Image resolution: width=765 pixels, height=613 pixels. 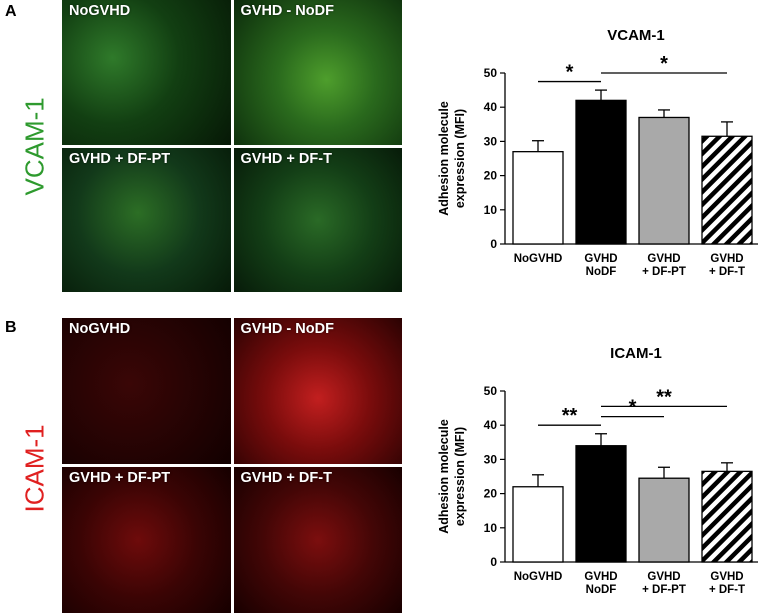 I want to click on chart-title: VCAM-1, so click(x=636, y=35).